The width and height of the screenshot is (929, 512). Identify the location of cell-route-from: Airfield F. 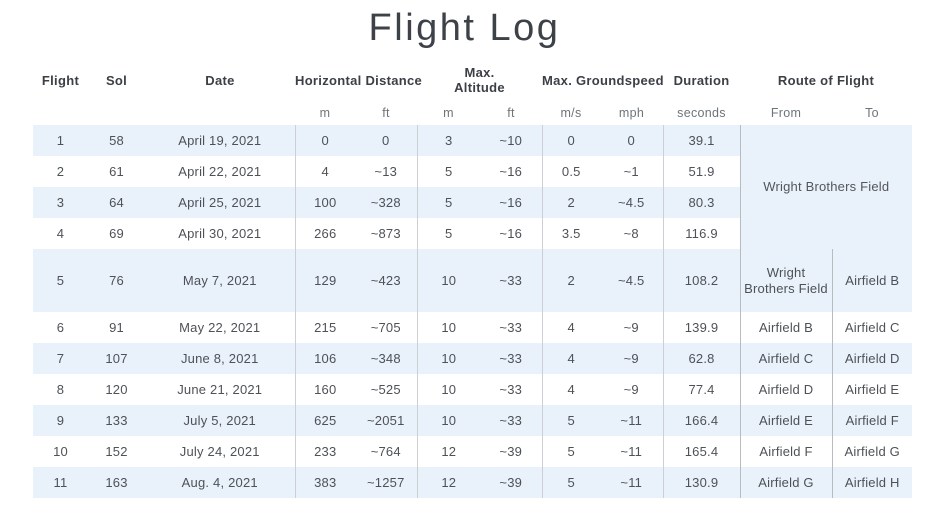
(786, 451).